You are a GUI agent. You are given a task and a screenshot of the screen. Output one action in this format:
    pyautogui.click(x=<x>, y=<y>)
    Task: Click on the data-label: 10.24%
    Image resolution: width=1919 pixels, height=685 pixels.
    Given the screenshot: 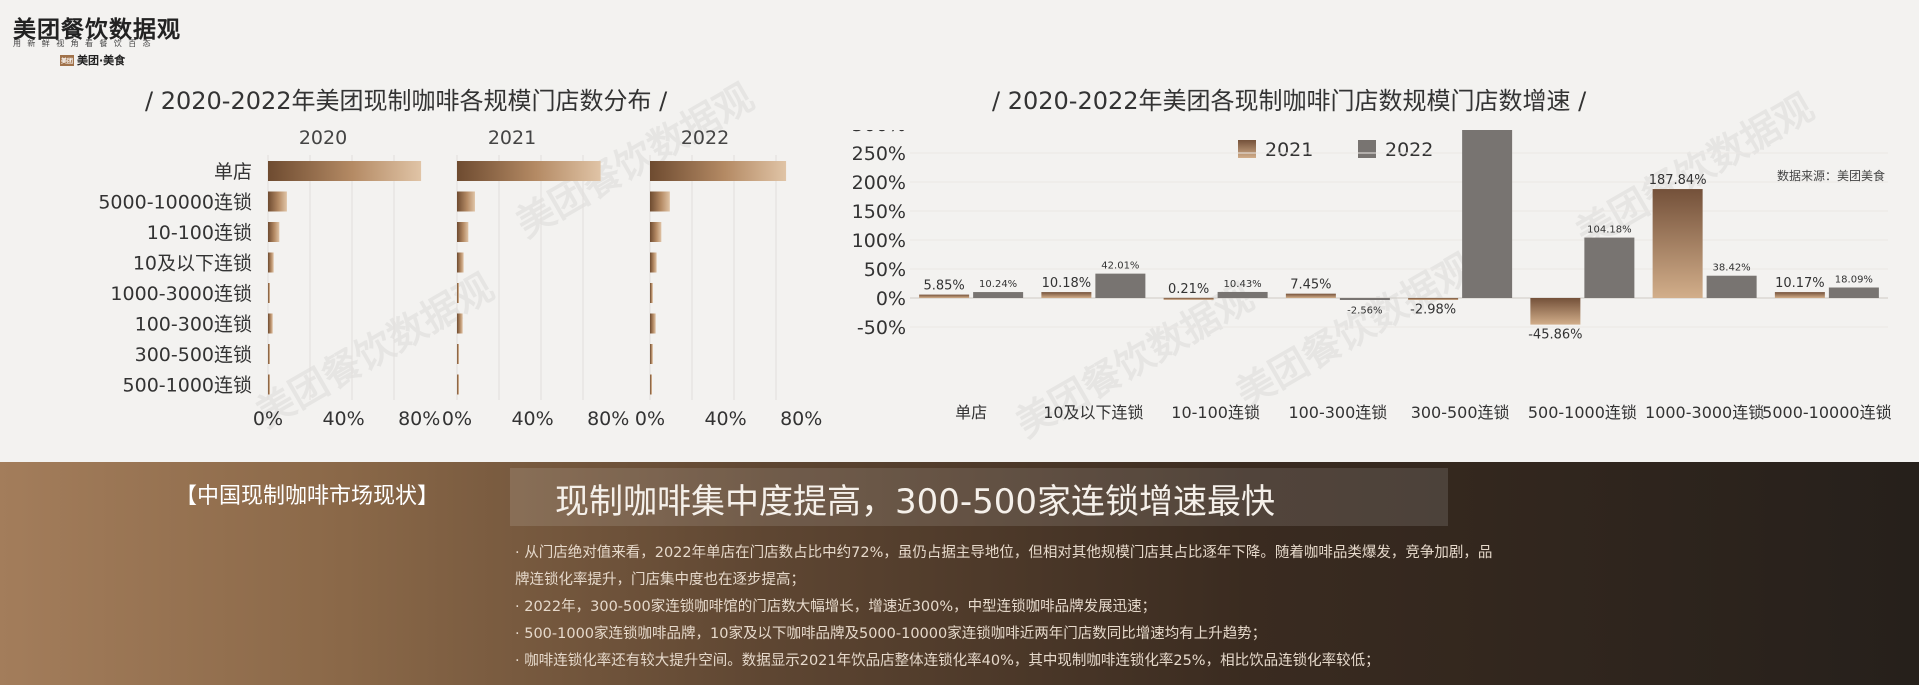 What is the action you would take?
    pyautogui.click(x=998, y=284)
    